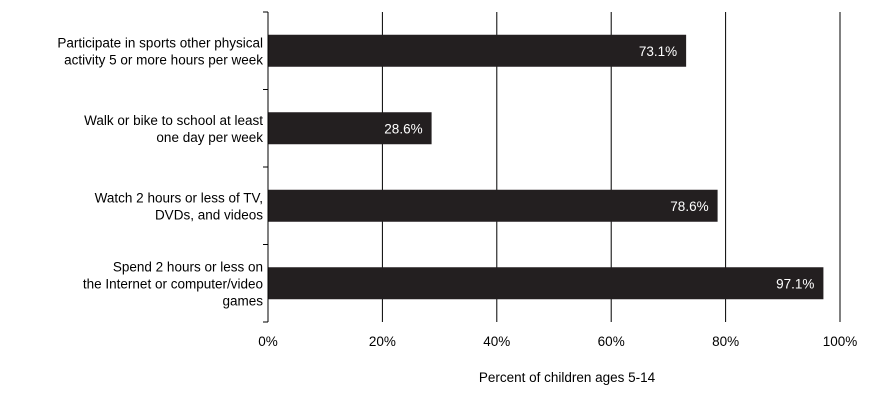  What do you see at coordinates (209, 214) in the screenshot?
I see `category-label-line: DVDs, and videos` at bounding box center [209, 214].